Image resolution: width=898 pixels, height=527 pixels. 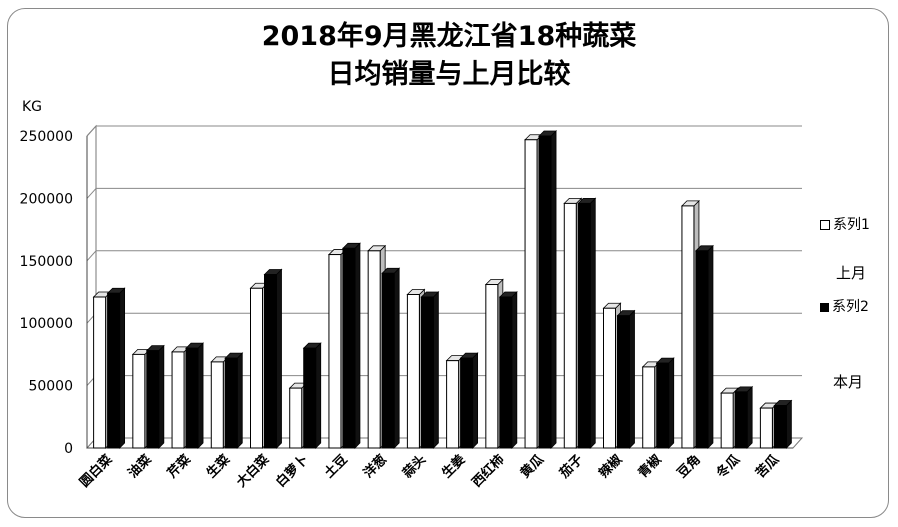 I want to click on x-tick-label: 辣椒, so click(x=611, y=467).